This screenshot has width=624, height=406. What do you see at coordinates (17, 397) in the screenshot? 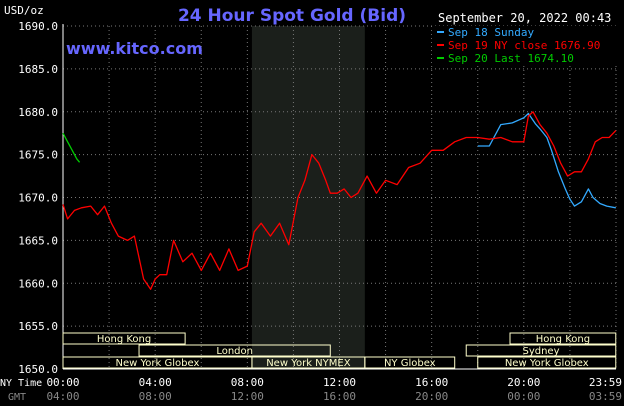
I see `x-row2-label: GMT` at bounding box center [17, 397].